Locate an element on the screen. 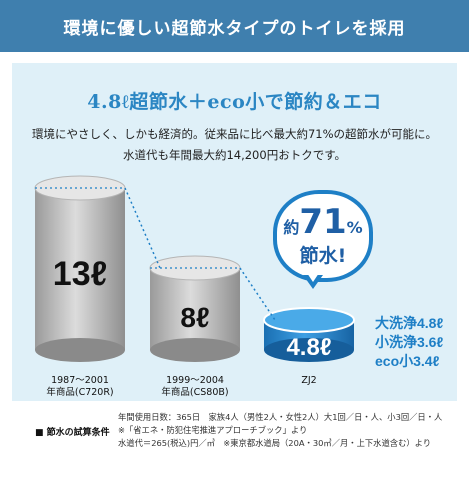 Image resolution: width=469 pixels, height=503 pixels. bubble-prefix: 約 is located at coordinates (291, 227).